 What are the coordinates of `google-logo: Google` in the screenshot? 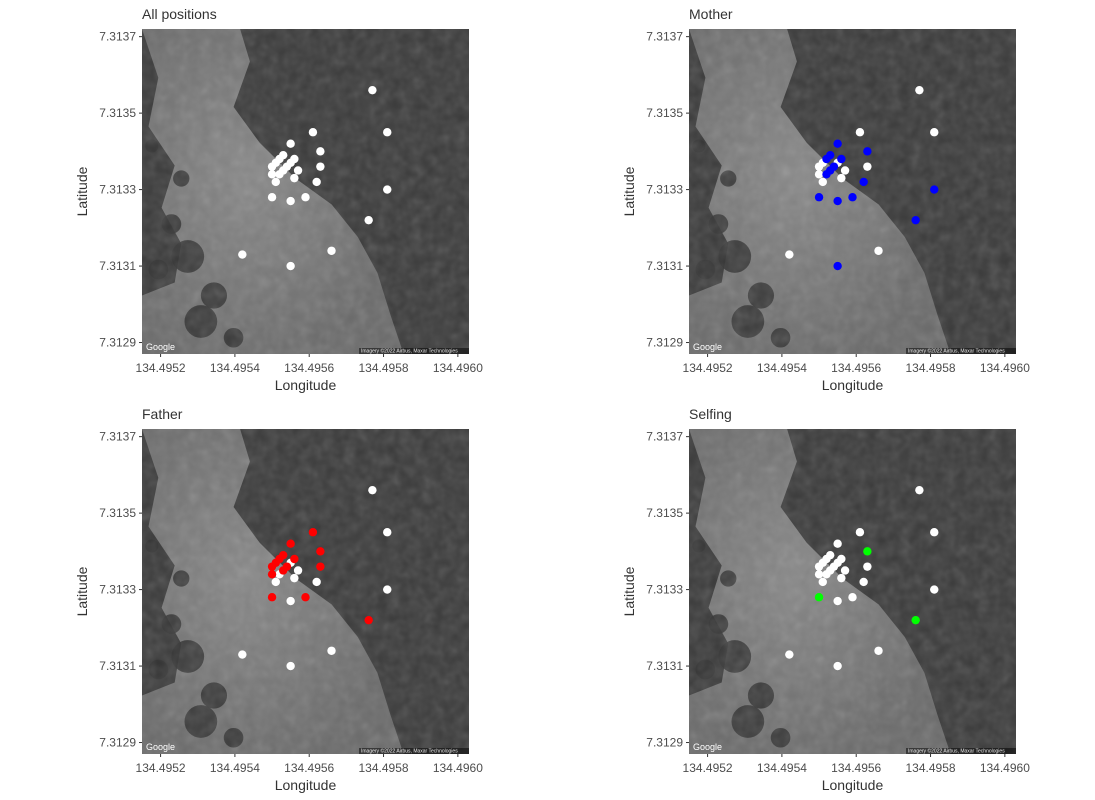 It's located at (160, 747).